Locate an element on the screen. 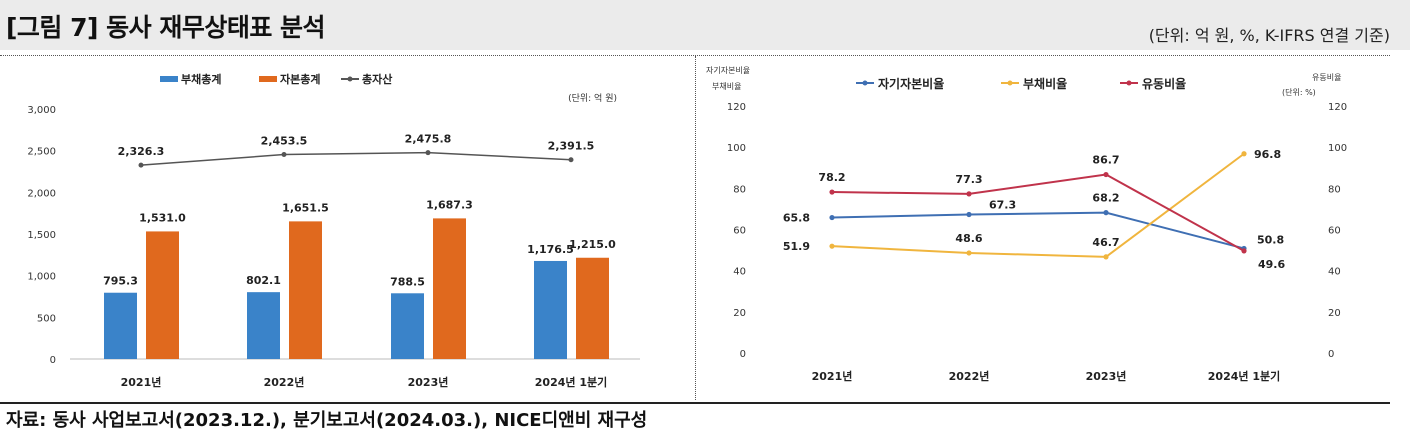 This screenshot has width=1410, height=447. data-label-1: 48.6 is located at coordinates (968, 238).